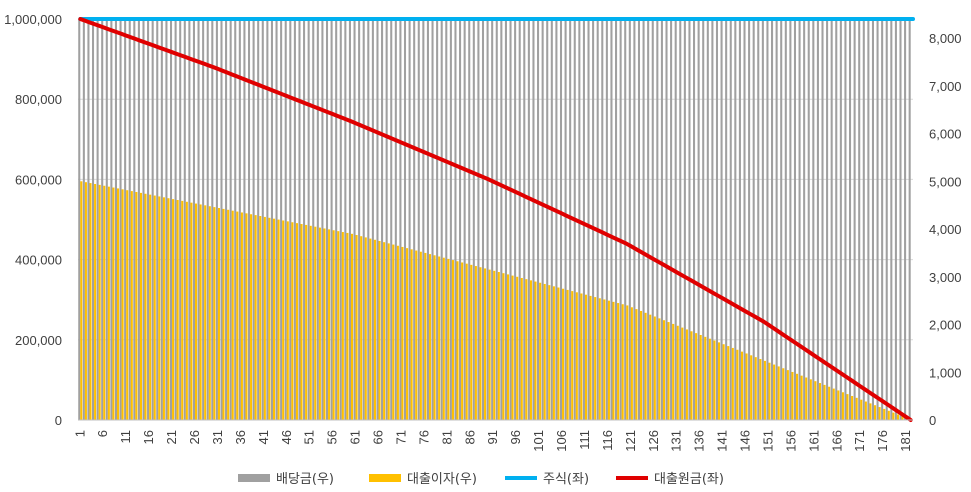  I want to click on legend: 배당금(우) 대출이자(우) 주식(좌) 대출원금(좌), so click(481, 479).